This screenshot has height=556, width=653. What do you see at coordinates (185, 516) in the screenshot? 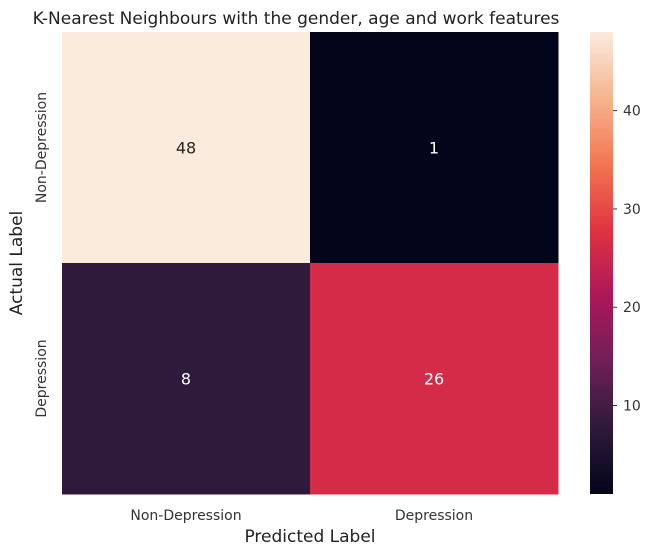
I see `x-tick-label: Non-Depression` at bounding box center [185, 516].